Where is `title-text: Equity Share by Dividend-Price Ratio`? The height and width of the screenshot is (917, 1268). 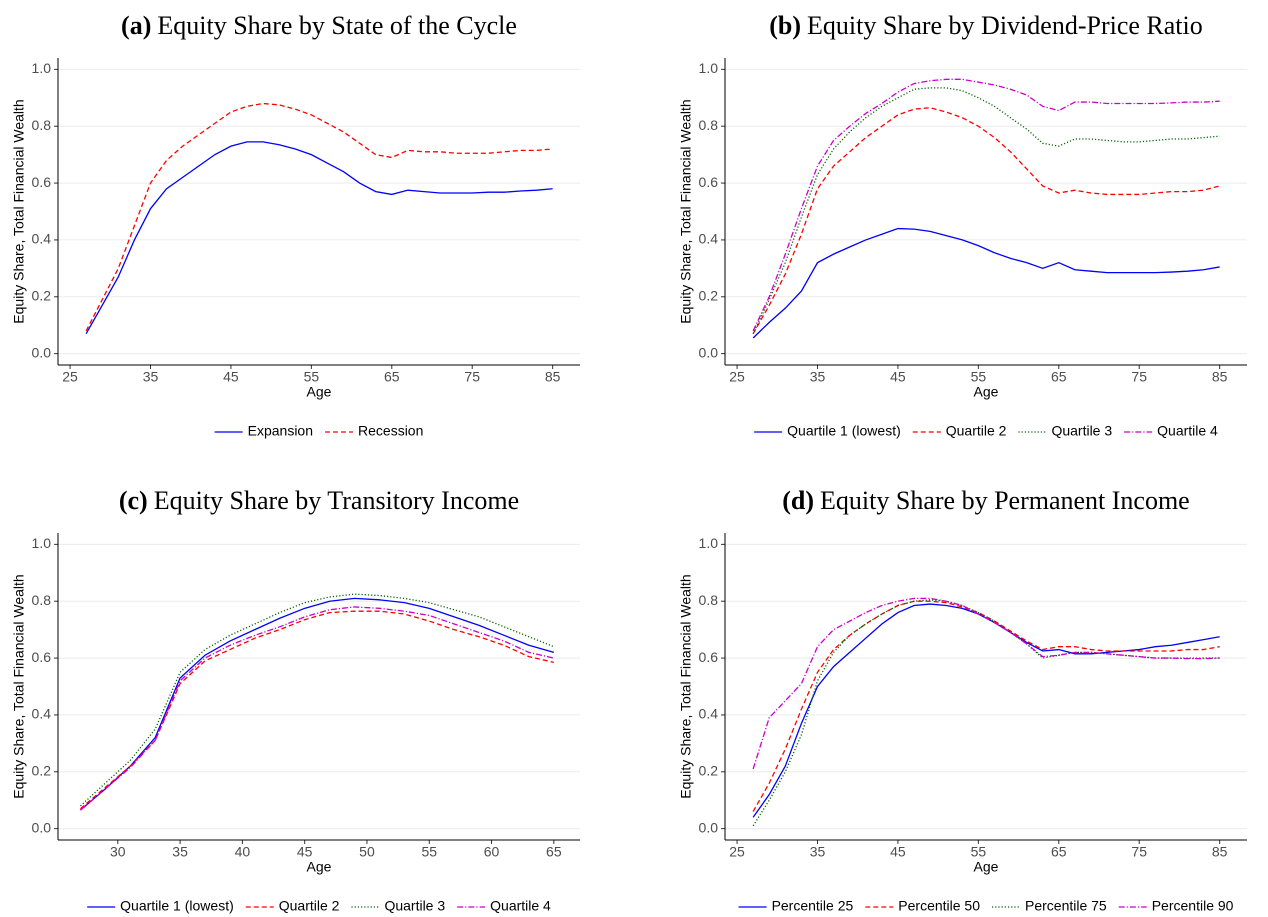
title-text: Equity Share by Dividend-Price Ratio is located at coordinates (1005, 25).